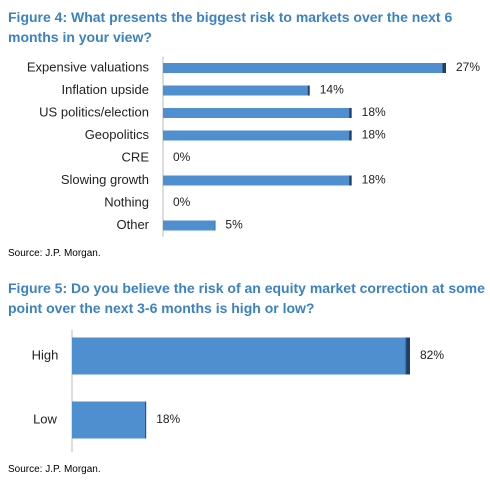  I want to click on category-label: US politics/election, so click(94, 111).